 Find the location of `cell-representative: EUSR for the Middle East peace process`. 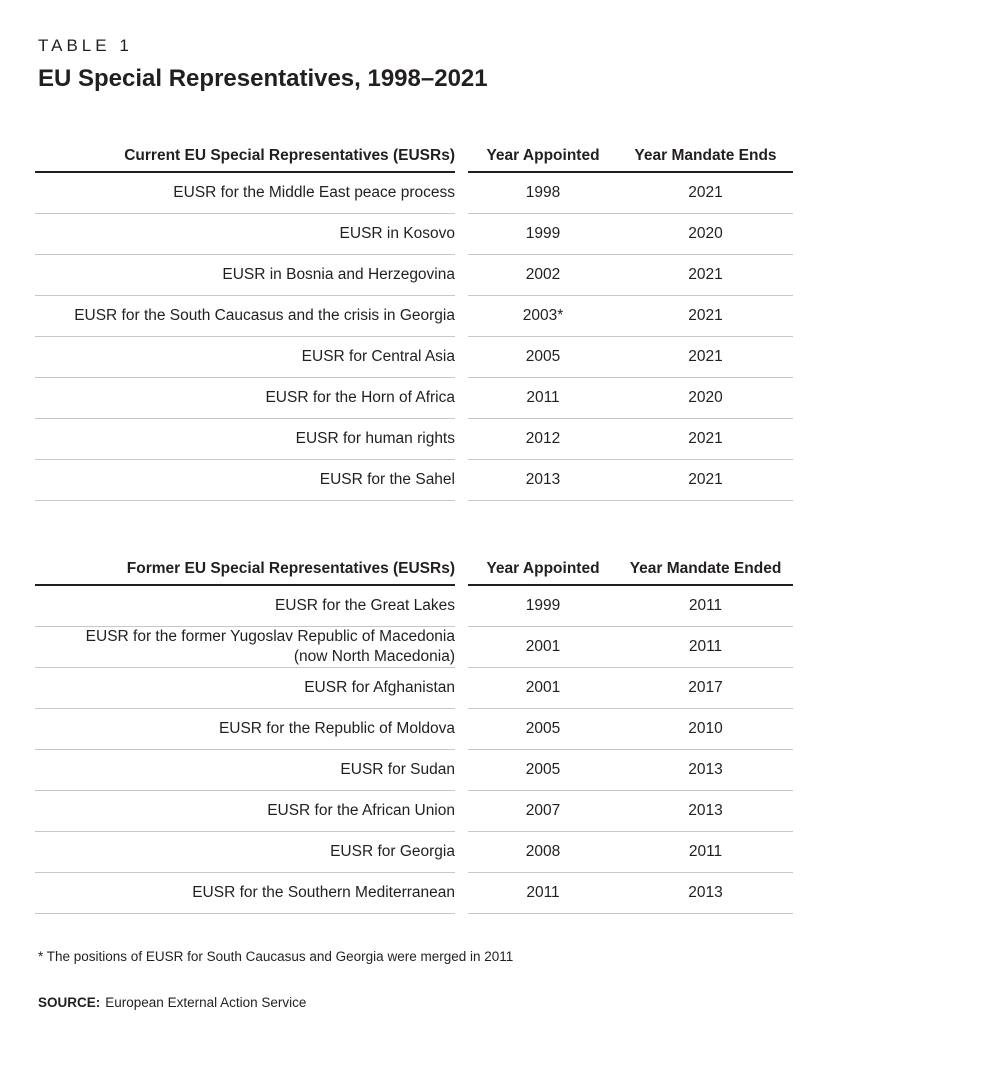

cell-representative: EUSR for the Middle East peace process is located at coordinates (245, 193).